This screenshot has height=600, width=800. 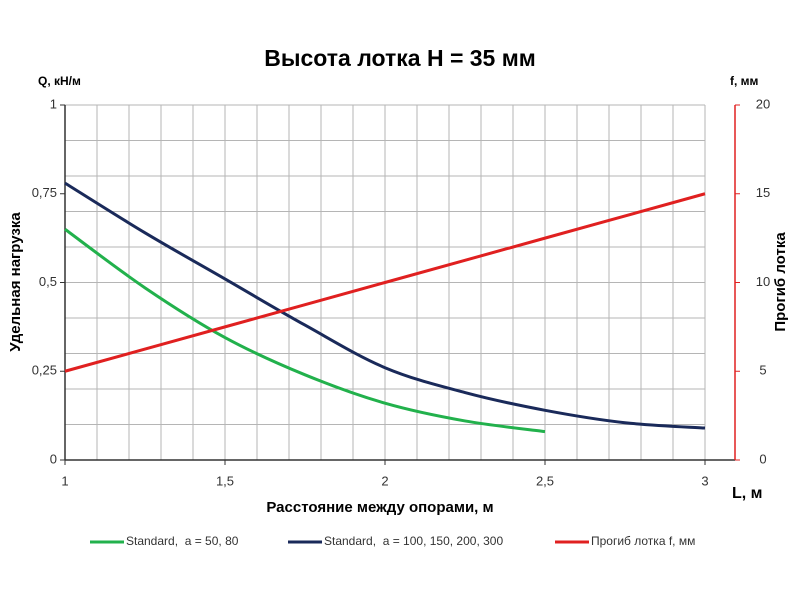 I want to click on y2-axis-unit: f, мм, so click(x=744, y=81).